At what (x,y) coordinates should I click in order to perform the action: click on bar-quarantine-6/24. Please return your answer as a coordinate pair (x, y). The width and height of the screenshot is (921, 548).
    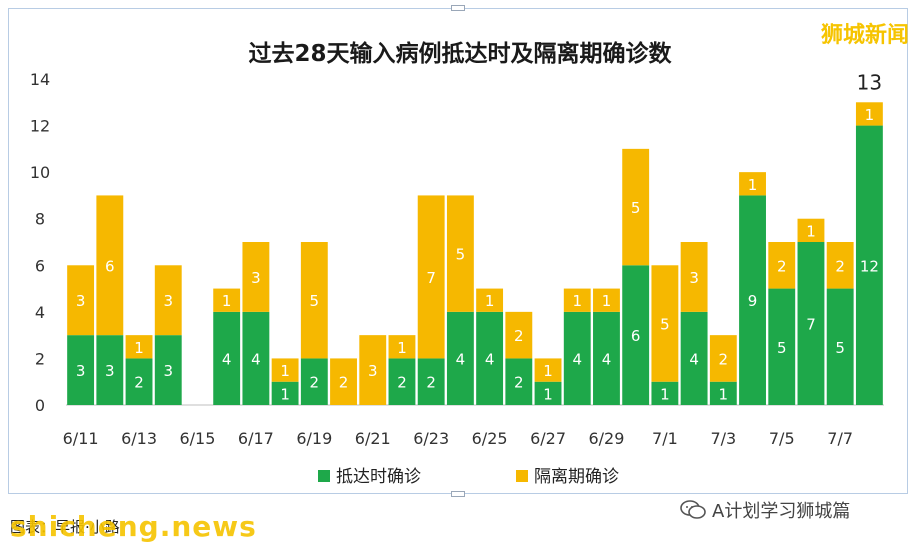
    Looking at the image, I should click on (460, 253).